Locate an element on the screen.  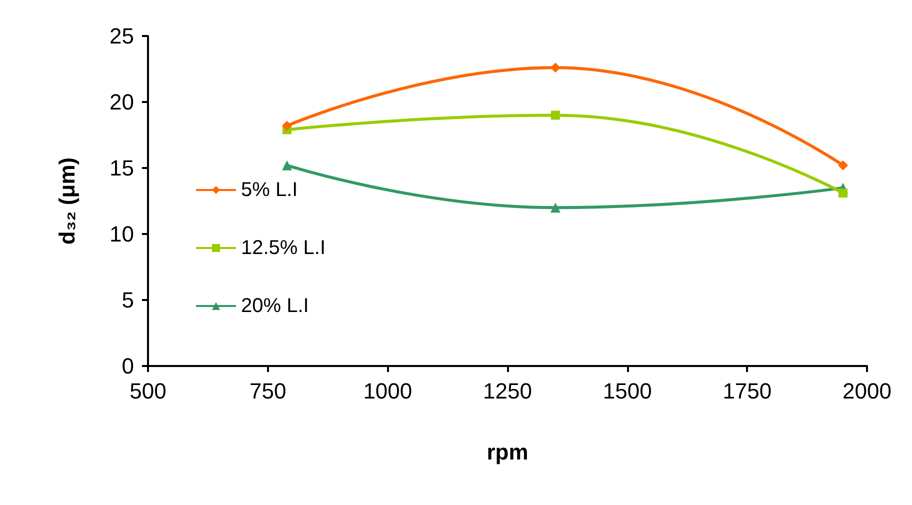
y-tick-label: 0 is located at coordinates (128, 366).